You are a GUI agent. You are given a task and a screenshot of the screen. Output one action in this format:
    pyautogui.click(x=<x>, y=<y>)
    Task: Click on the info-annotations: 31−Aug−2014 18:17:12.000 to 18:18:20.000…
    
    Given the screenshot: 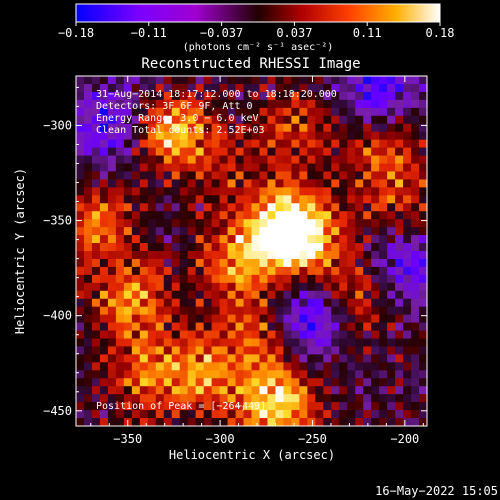 What is the action you would take?
    pyautogui.click(x=216, y=112)
    